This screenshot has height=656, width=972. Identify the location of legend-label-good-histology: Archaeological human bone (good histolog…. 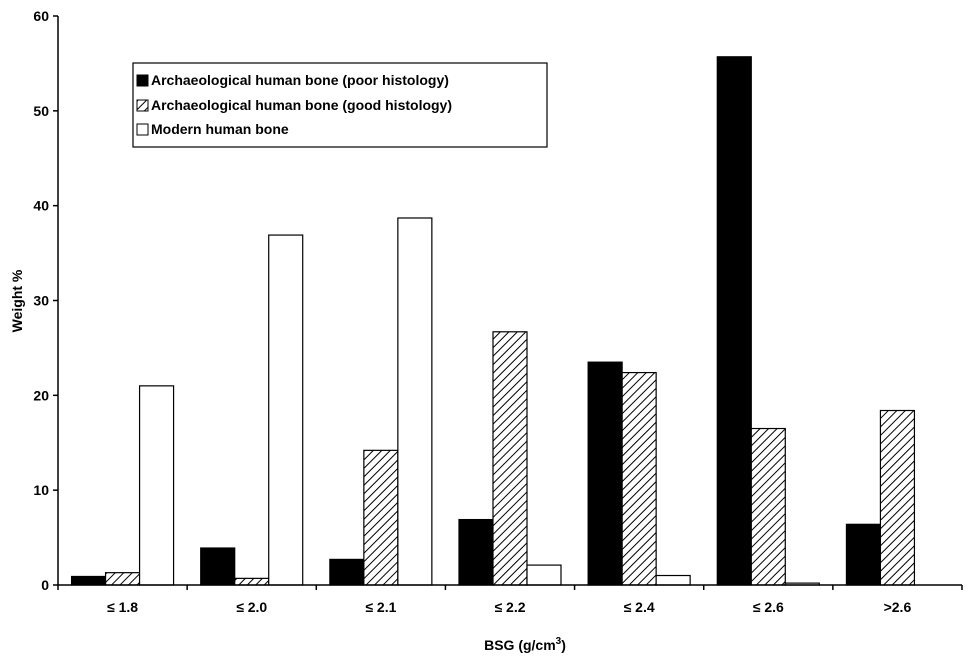
(301, 105).